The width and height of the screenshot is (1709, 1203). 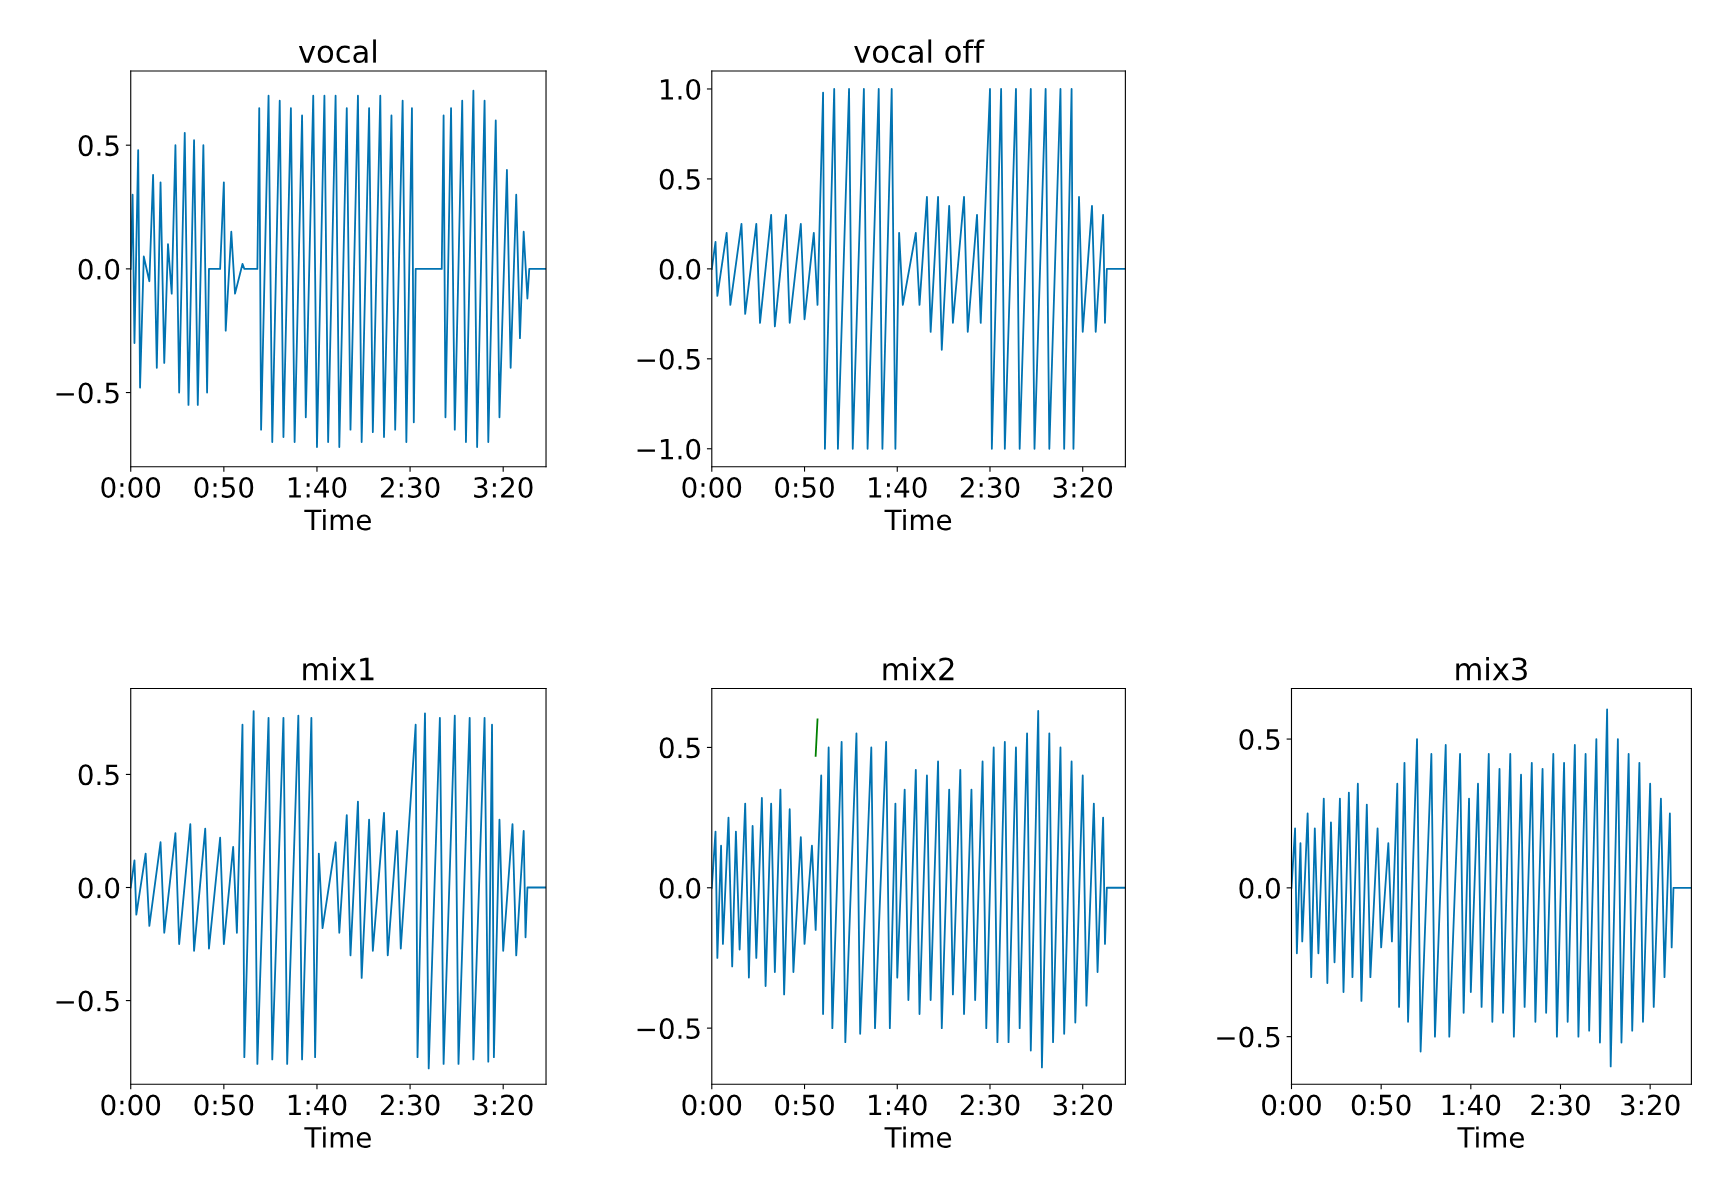 I want to click on y-tick-label: 1.0, so click(x=680, y=89).